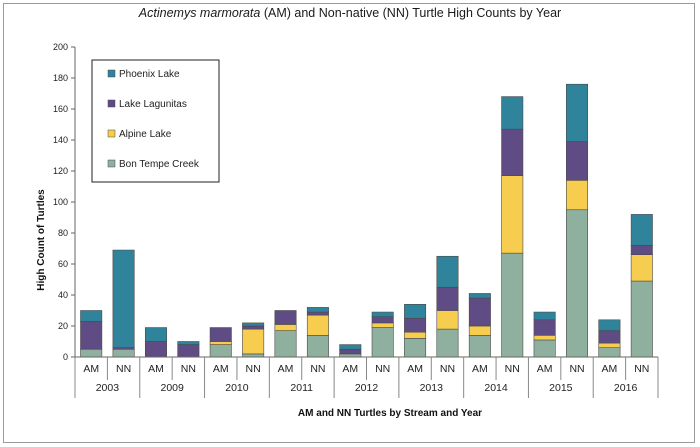  Describe the element at coordinates (63, 233) in the screenshot. I see `y-tick-label: 80` at that location.